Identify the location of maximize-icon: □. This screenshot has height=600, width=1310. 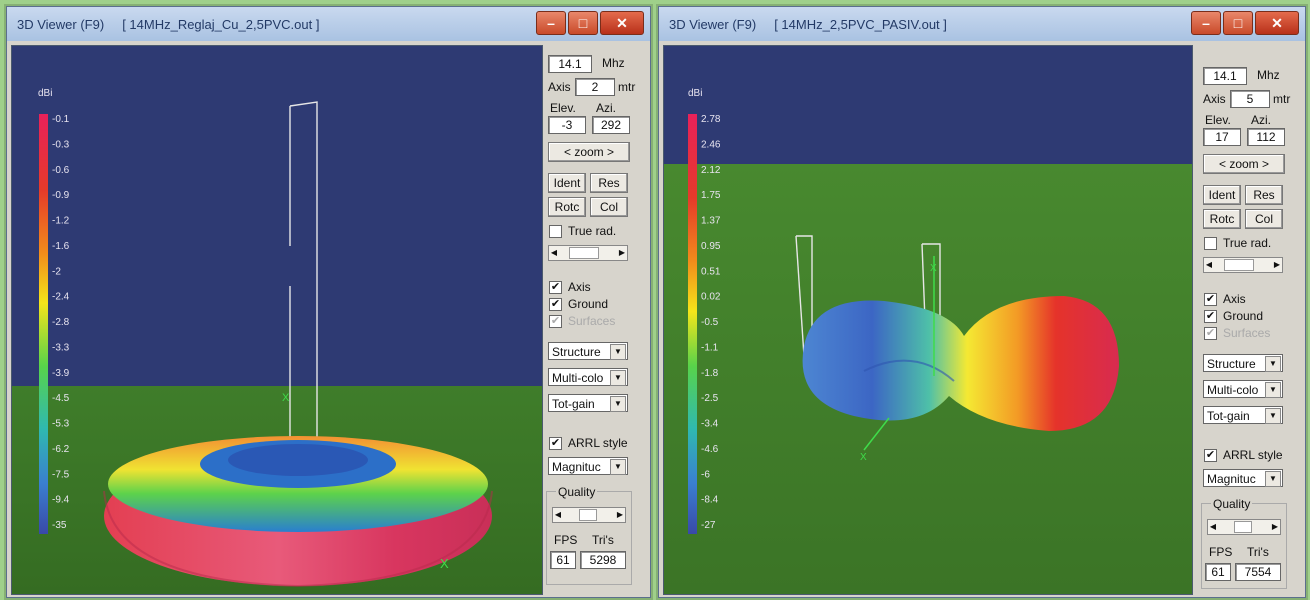
(1238, 23).